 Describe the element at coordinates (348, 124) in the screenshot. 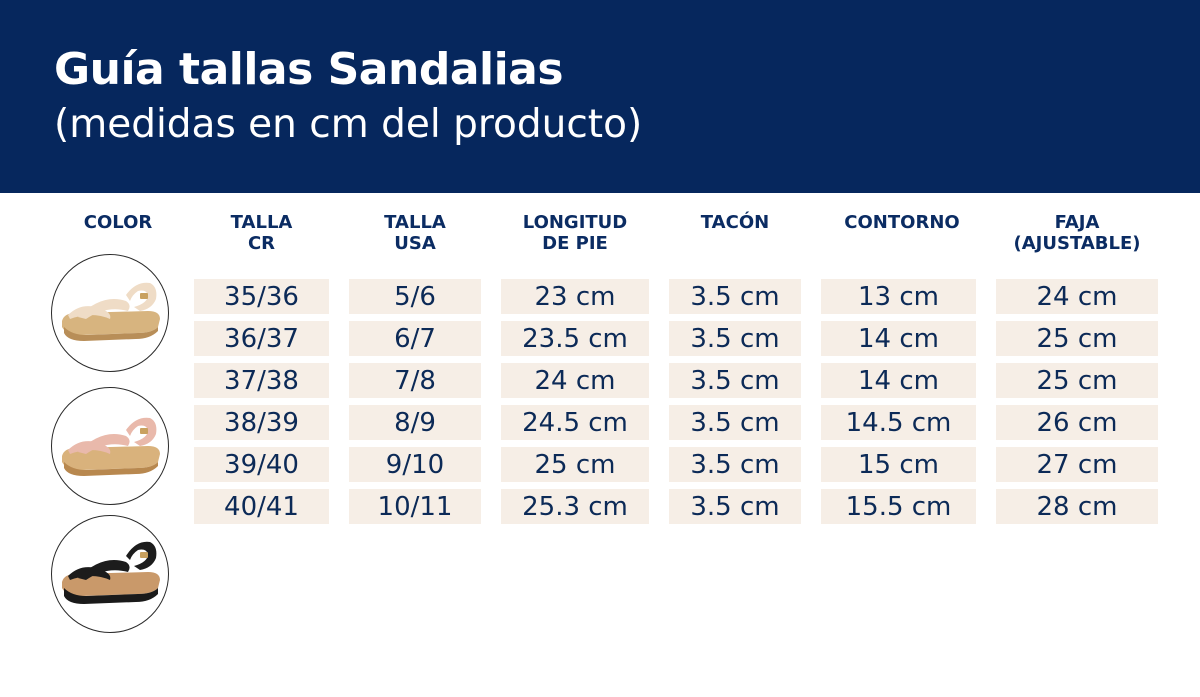

I see `page-subtitle: (medidas en cm del producto)` at that location.